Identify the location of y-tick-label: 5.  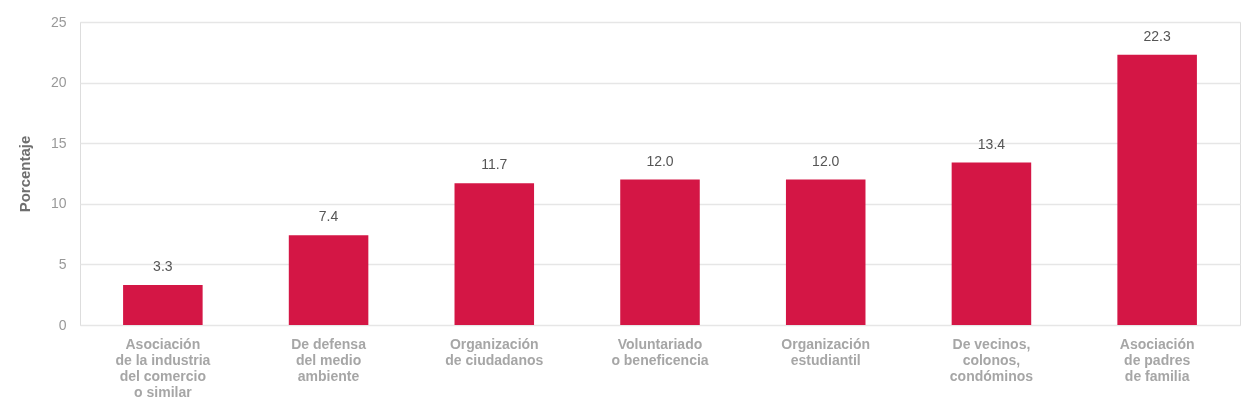
(62, 263).